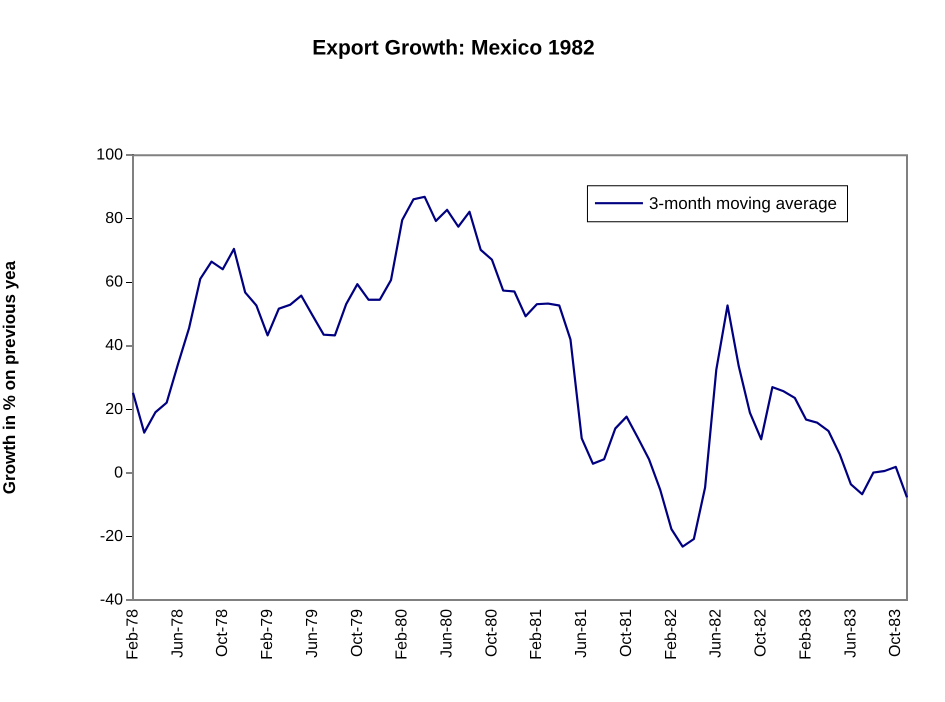 Image resolution: width=945 pixels, height=702 pixels. I want to click on y-tick-label: 80, so click(114, 219).